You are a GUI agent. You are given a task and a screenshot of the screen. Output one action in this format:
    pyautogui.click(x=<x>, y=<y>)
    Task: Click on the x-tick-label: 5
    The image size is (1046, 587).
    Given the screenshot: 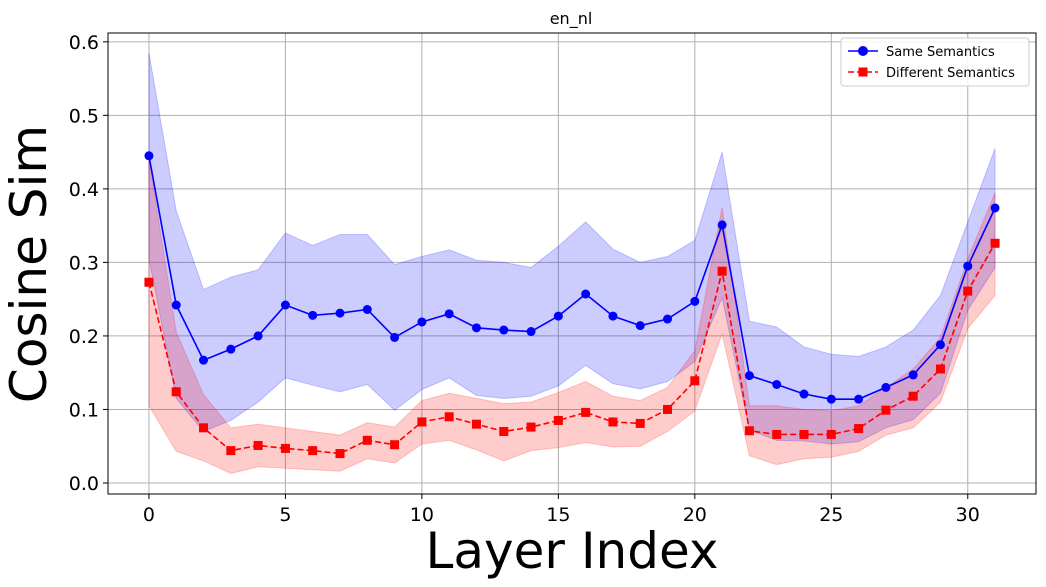 What is the action you would take?
    pyautogui.click(x=285, y=515)
    